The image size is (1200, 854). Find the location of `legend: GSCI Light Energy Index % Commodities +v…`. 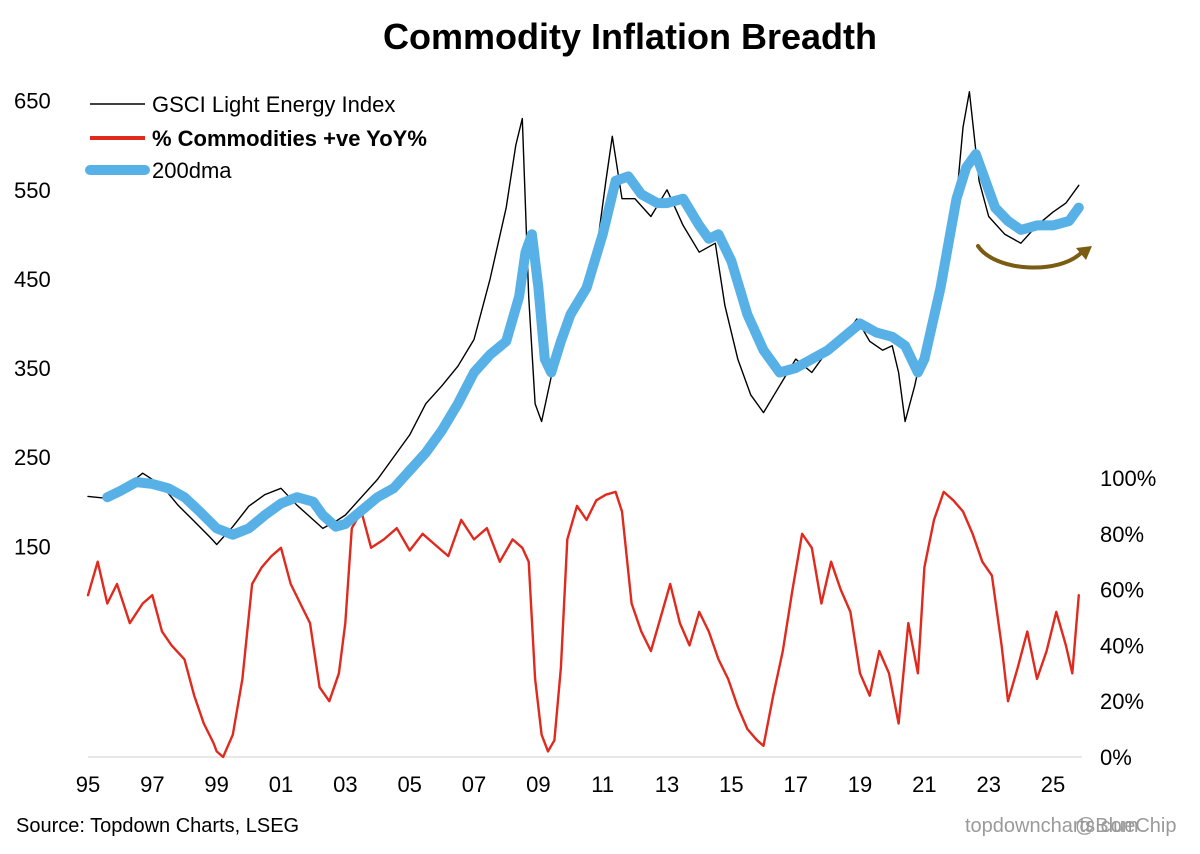

legend: GSCI Light Energy Index % Commodities +v… is located at coordinates (256, 137).